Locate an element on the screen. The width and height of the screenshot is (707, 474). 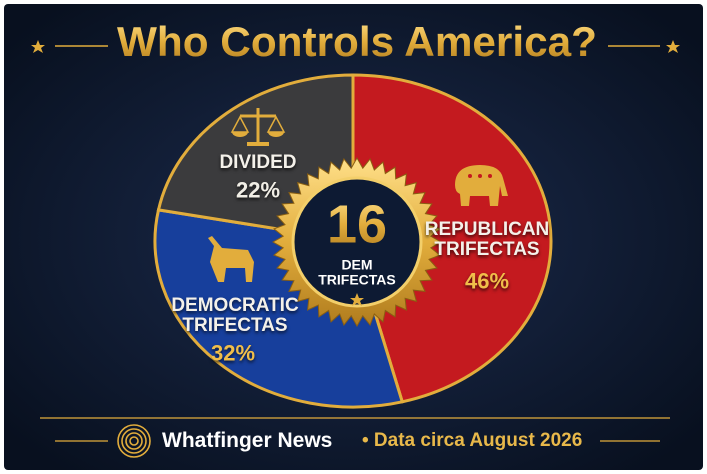
value-label: 22% is located at coordinates (258, 190).